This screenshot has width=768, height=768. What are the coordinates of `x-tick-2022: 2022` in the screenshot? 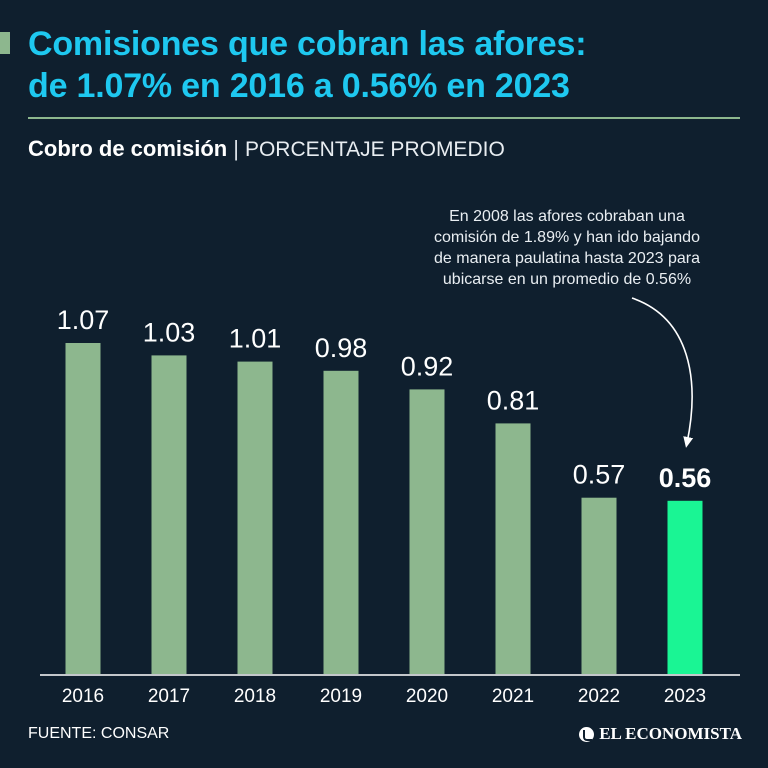 It's located at (599, 696).